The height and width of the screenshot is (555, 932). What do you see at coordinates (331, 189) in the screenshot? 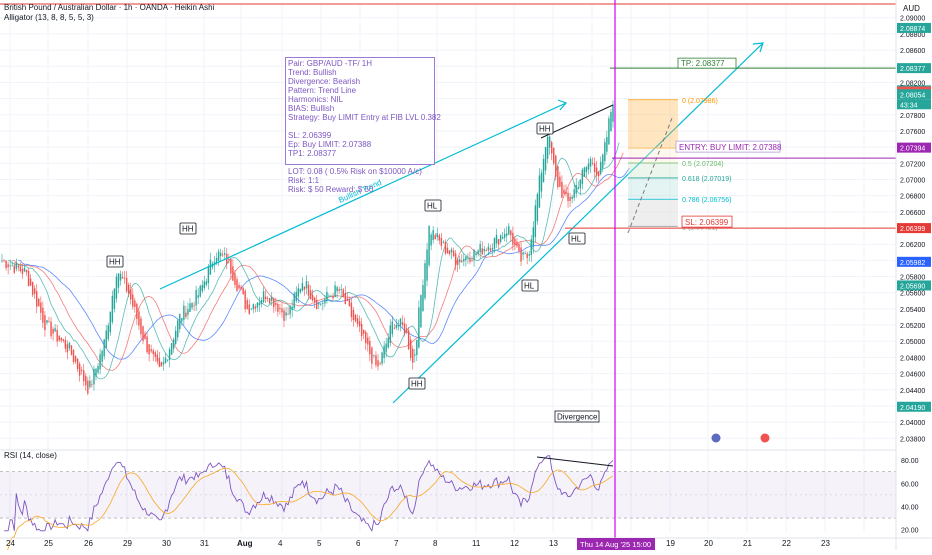
I see `note-line: Risk: $ 50 Reward: $ 50` at bounding box center [331, 189].